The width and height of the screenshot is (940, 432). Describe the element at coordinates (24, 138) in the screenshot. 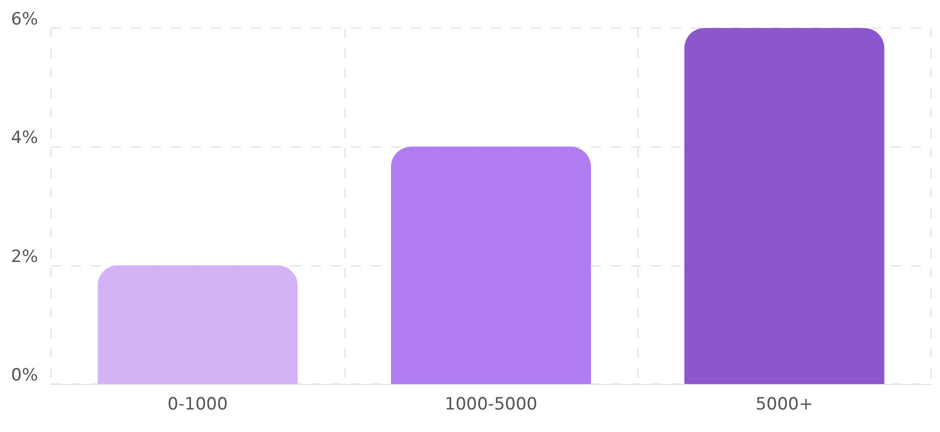

I see `y-tick-label: 4%` at that location.